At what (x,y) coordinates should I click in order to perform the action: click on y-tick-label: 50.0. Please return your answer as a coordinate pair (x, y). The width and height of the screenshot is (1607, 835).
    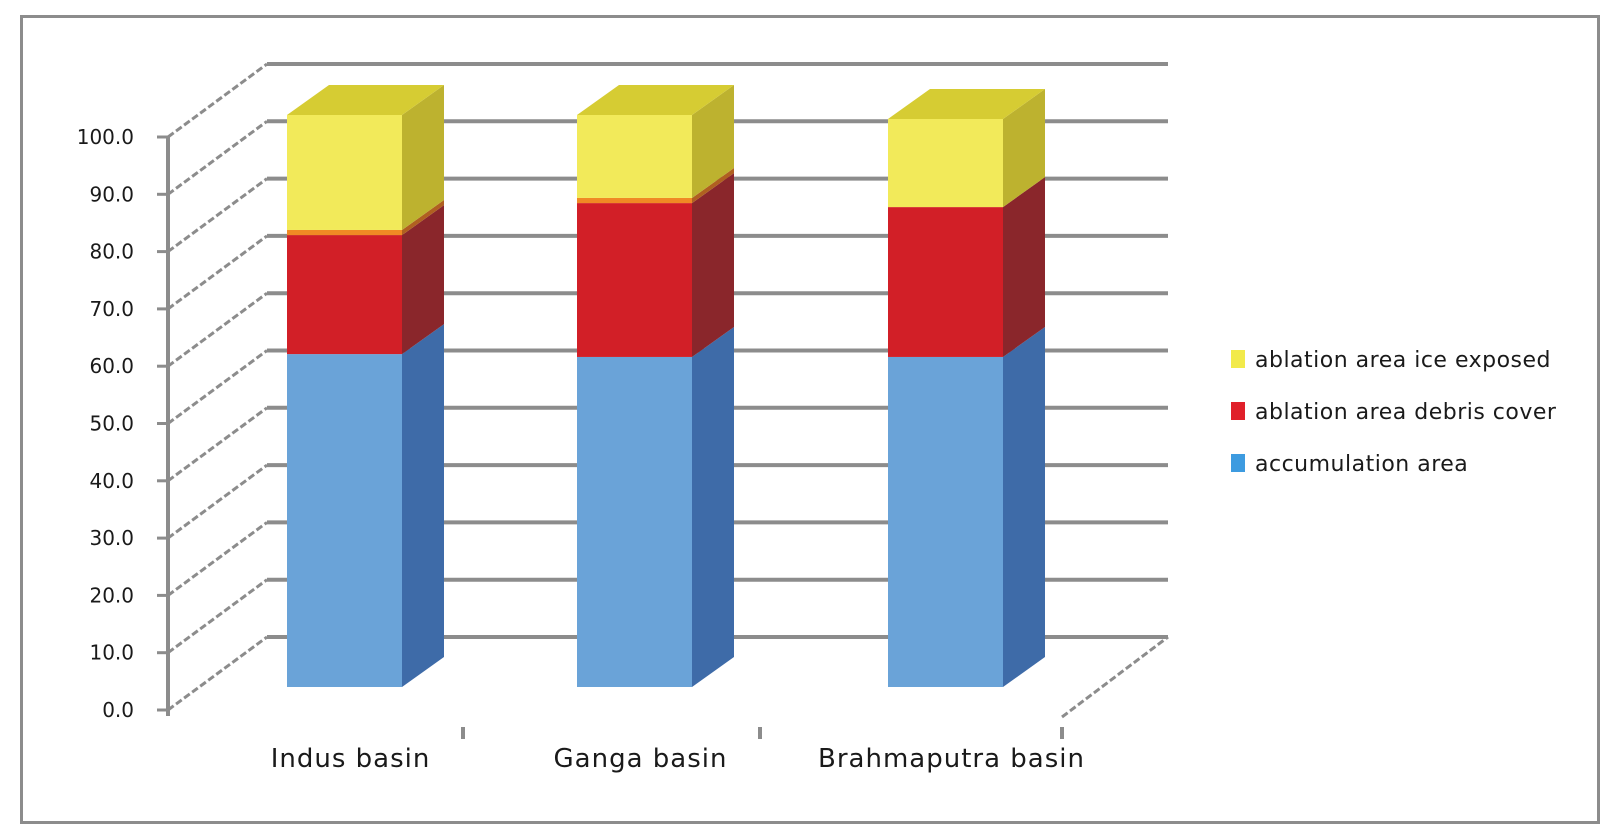
    Looking at the image, I should click on (111, 424).